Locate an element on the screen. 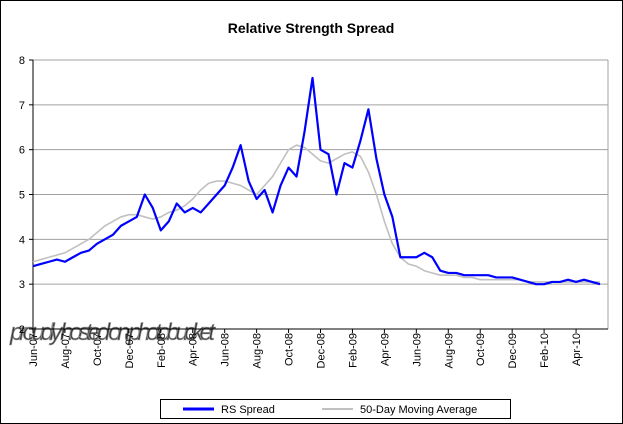  y-tick-label: 5 is located at coordinates (22, 196).